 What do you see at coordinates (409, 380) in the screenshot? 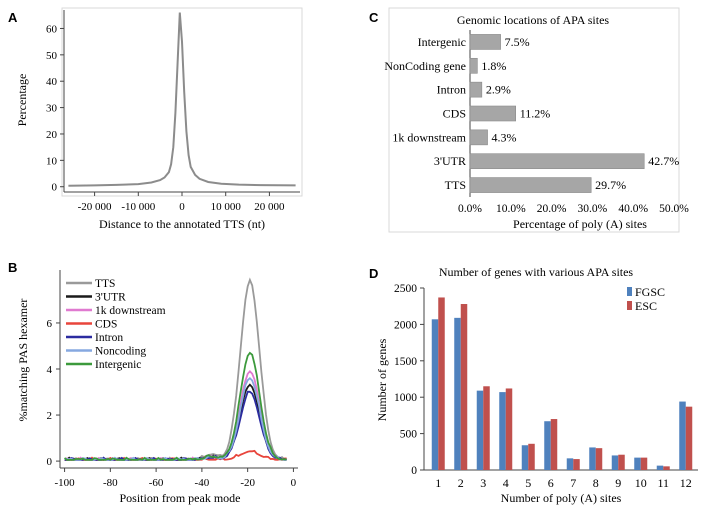
I see `panel-d-y-ticks: 0 500 1000 1500 2000 2500` at bounding box center [409, 380].